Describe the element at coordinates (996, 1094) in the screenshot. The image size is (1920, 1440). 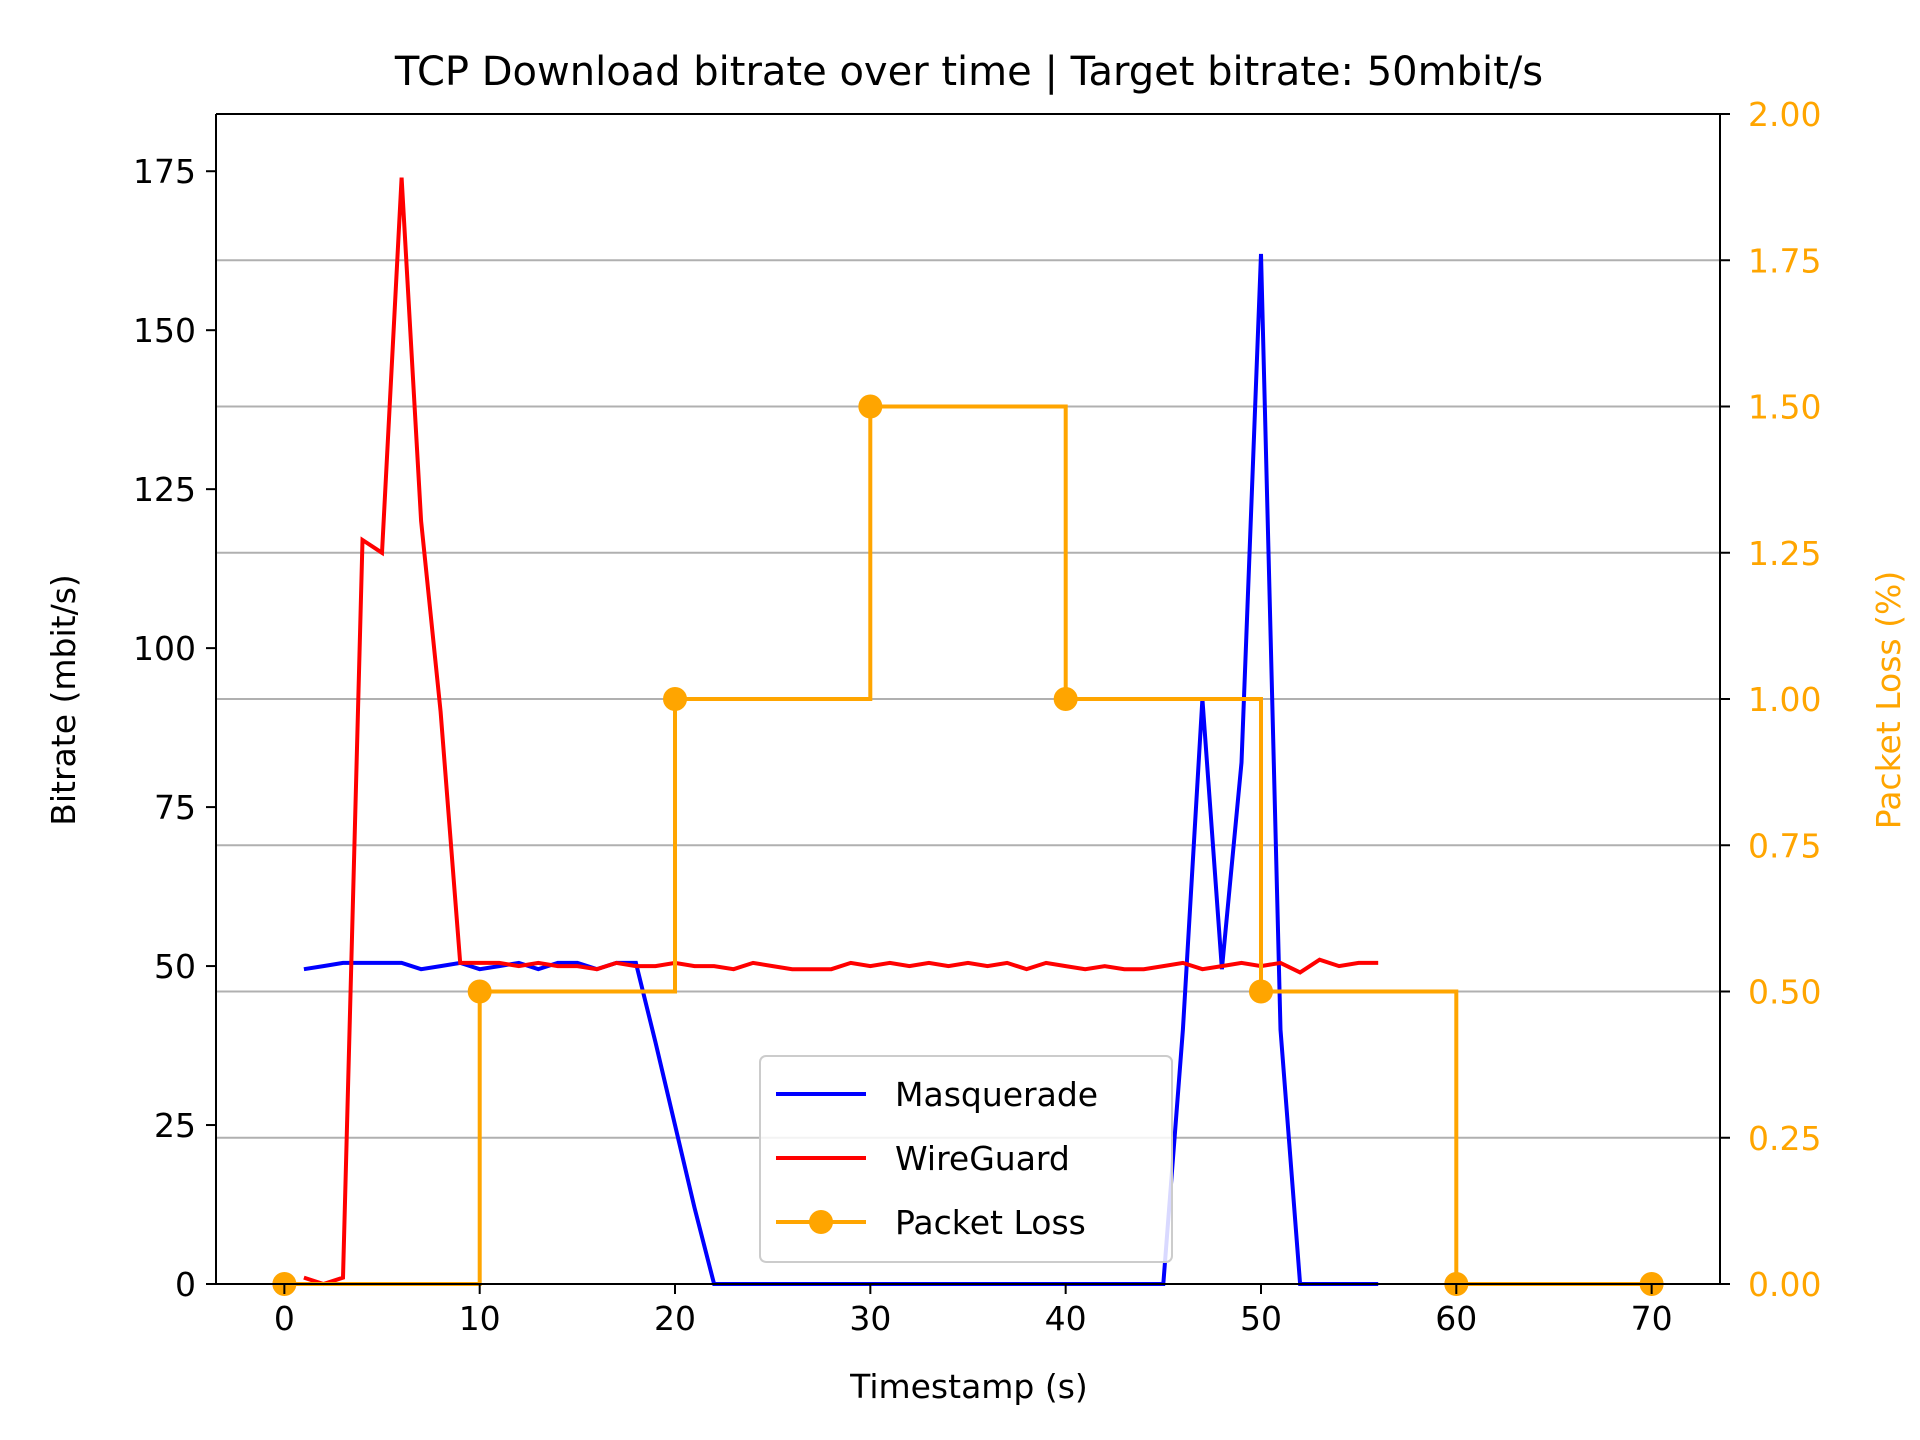
I see `legend-label-masquerade: Masquerade` at that location.